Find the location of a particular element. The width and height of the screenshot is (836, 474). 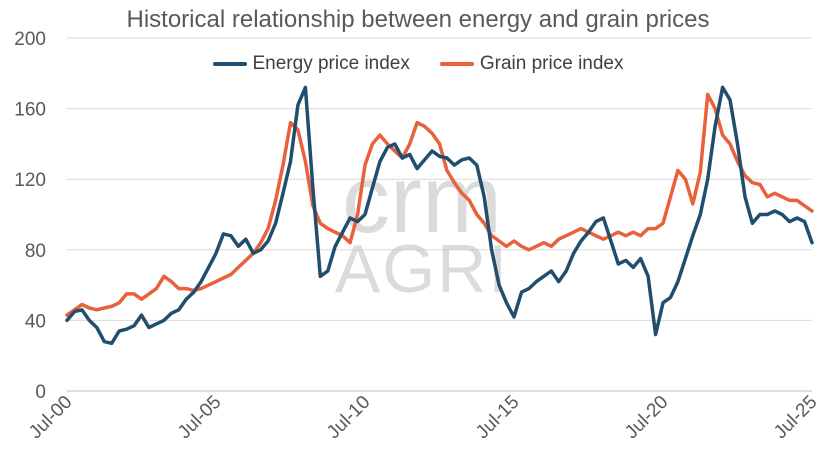

legend-item-energy: Energy price index is located at coordinates (311, 64).